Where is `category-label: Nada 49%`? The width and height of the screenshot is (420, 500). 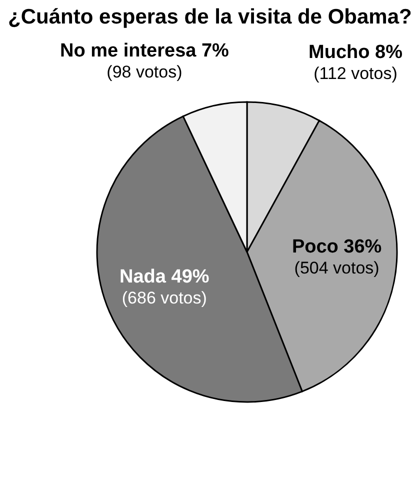
category-label: Nada 49% is located at coordinates (165, 277).